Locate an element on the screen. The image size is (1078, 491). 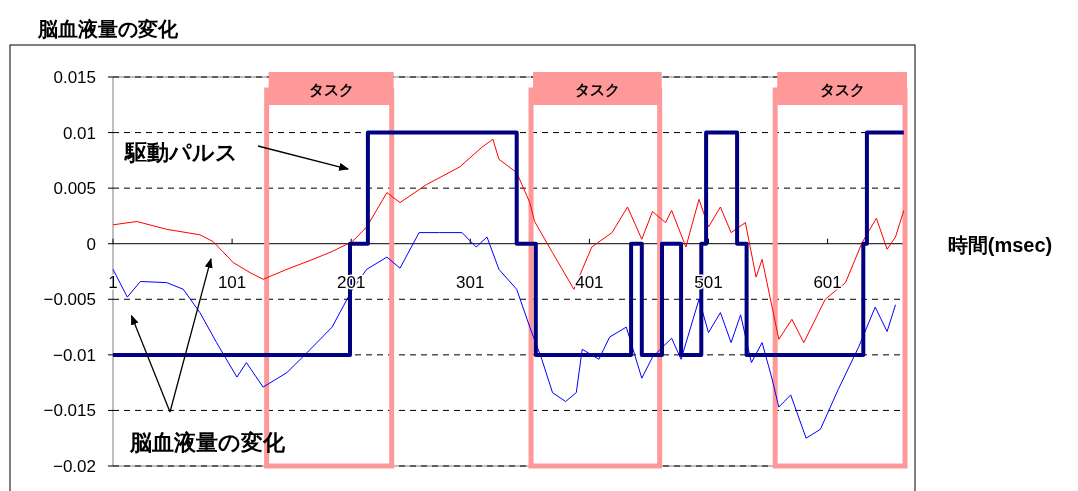
x-tick-label: 101 is located at coordinates (232, 282).